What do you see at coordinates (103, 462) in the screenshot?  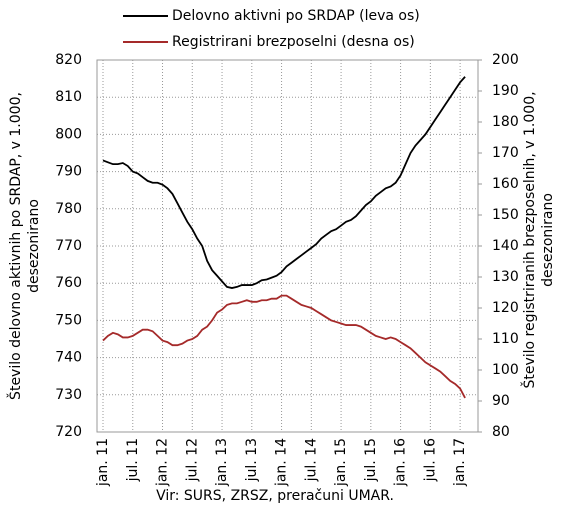 I see `x-tick-label: jan. 11` at bounding box center [103, 462].